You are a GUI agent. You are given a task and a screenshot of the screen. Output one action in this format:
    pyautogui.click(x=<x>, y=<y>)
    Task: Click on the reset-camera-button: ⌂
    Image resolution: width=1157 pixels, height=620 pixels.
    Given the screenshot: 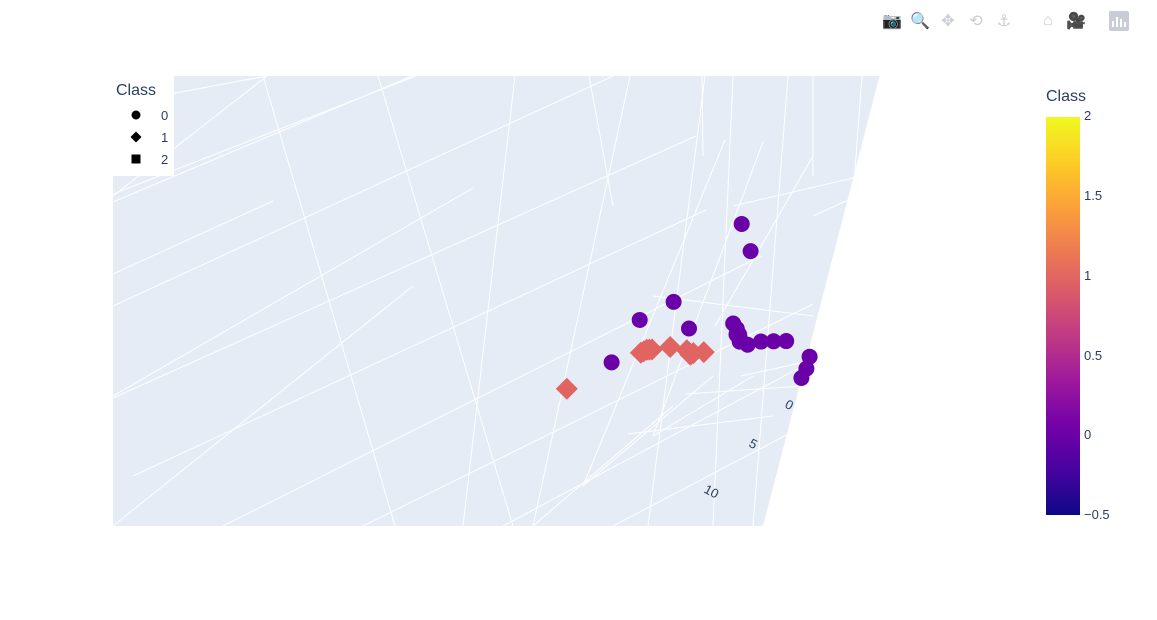 What is the action you would take?
    pyautogui.click(x=1048, y=21)
    